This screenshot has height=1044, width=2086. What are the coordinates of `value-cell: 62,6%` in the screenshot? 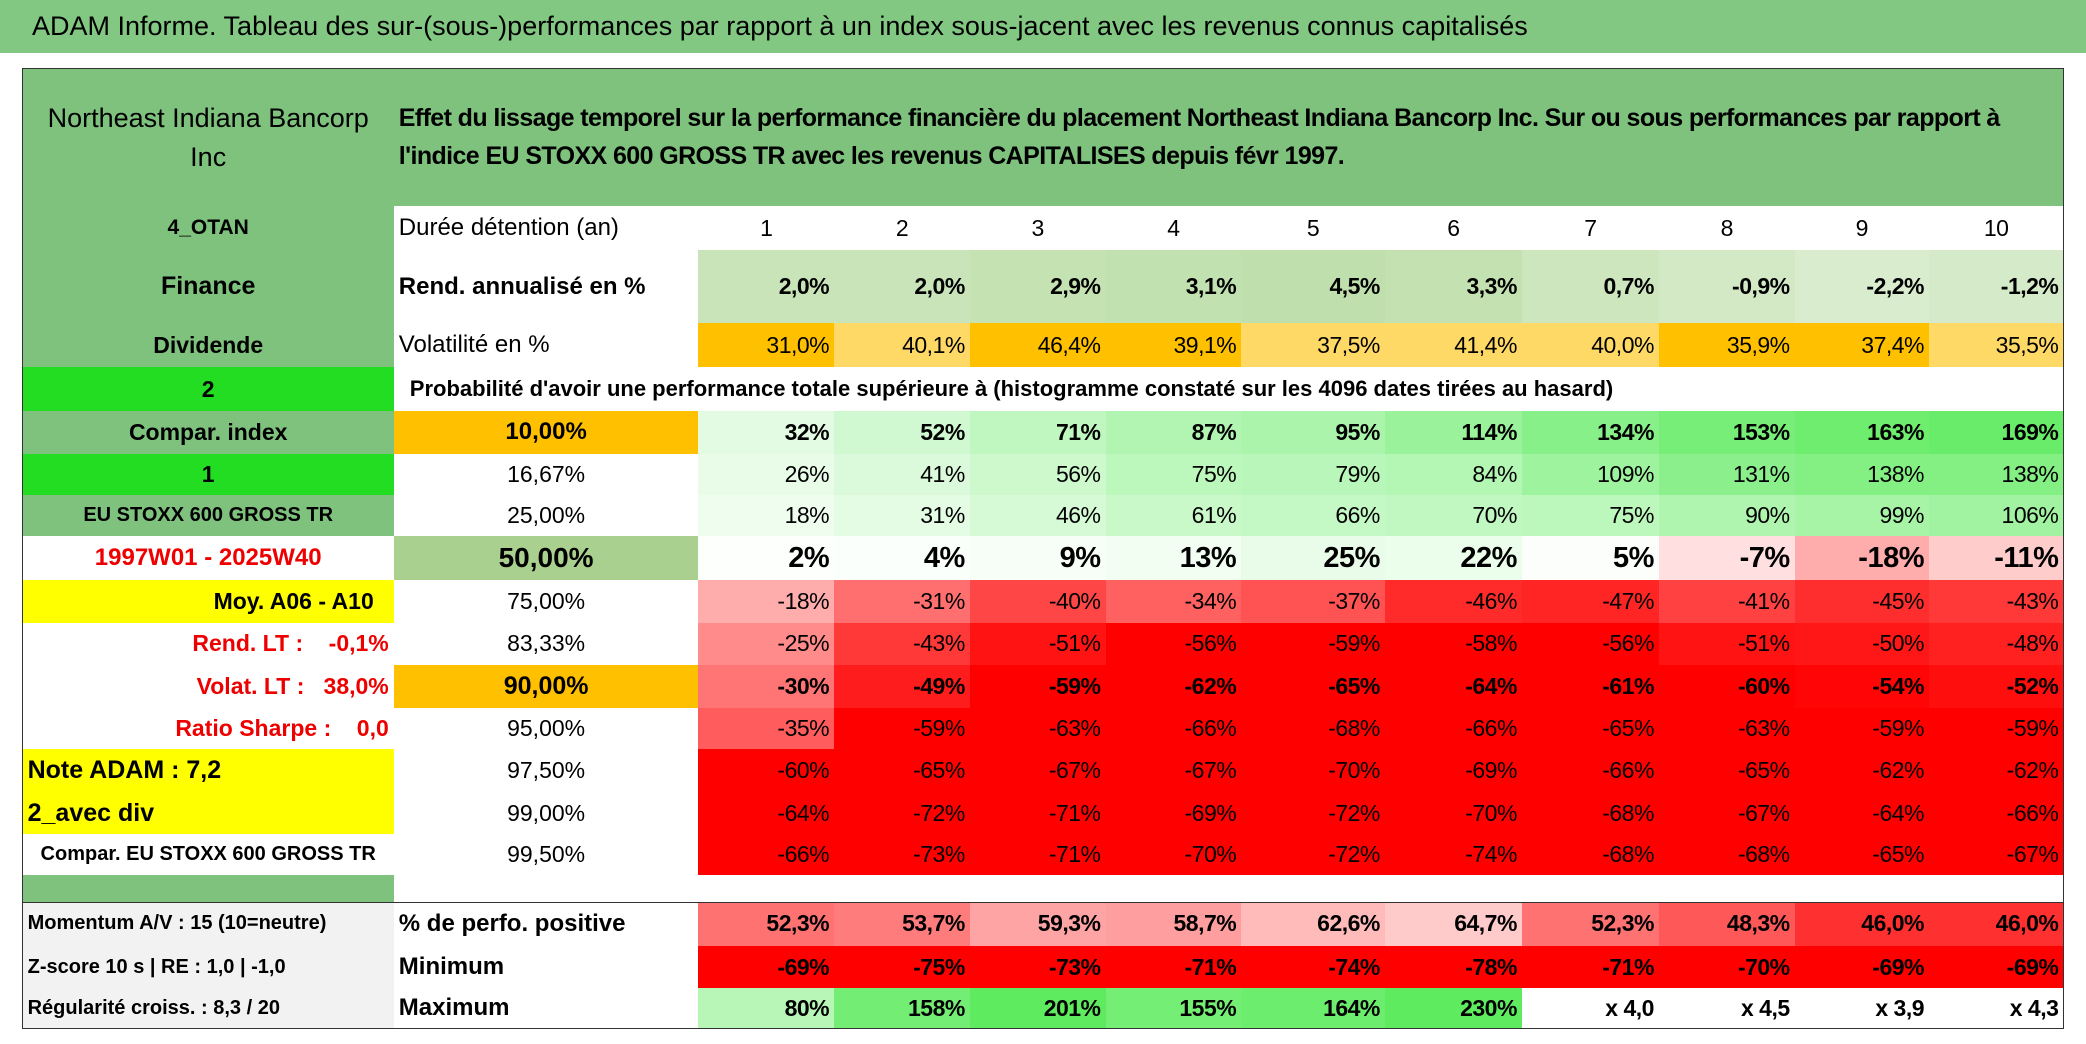 It's located at (1313, 924).